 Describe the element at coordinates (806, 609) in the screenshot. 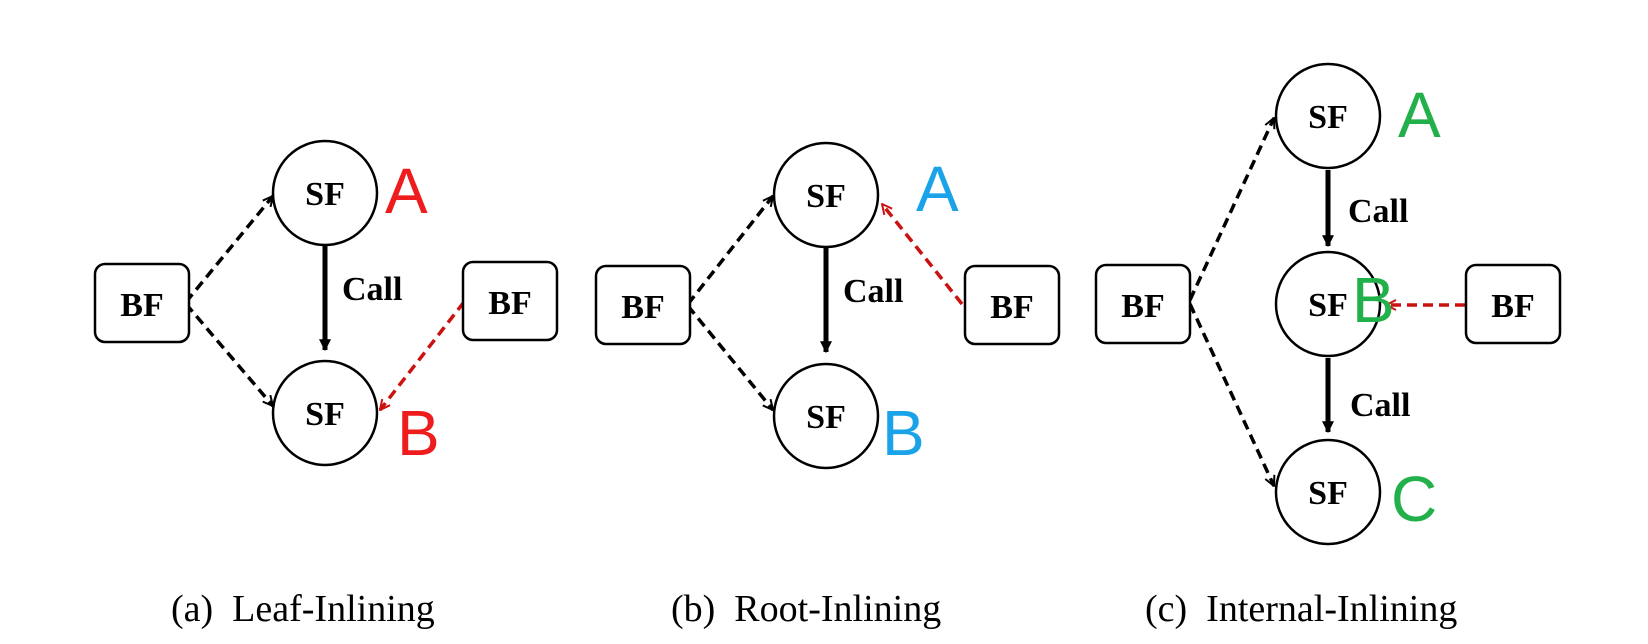

I see `caption-b: (b) Root-Inlining` at that location.